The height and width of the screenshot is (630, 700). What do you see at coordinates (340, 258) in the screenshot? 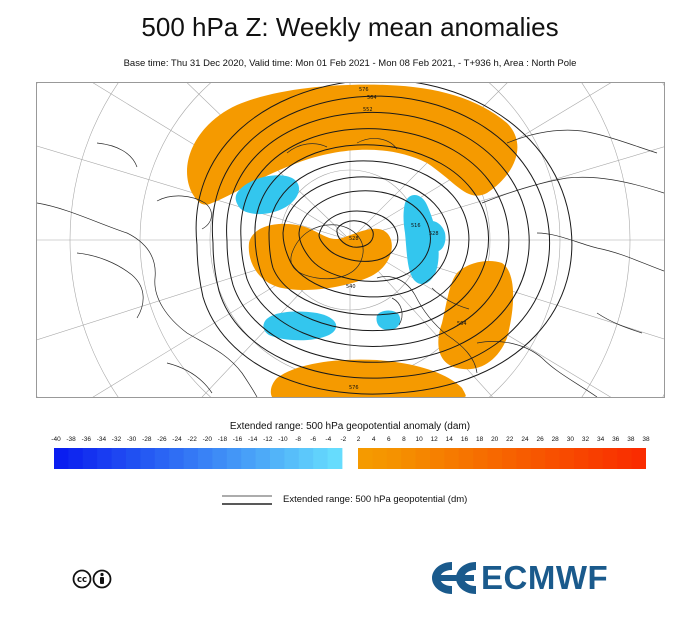
I see `negative-anomaly-areas` at bounding box center [340, 258].